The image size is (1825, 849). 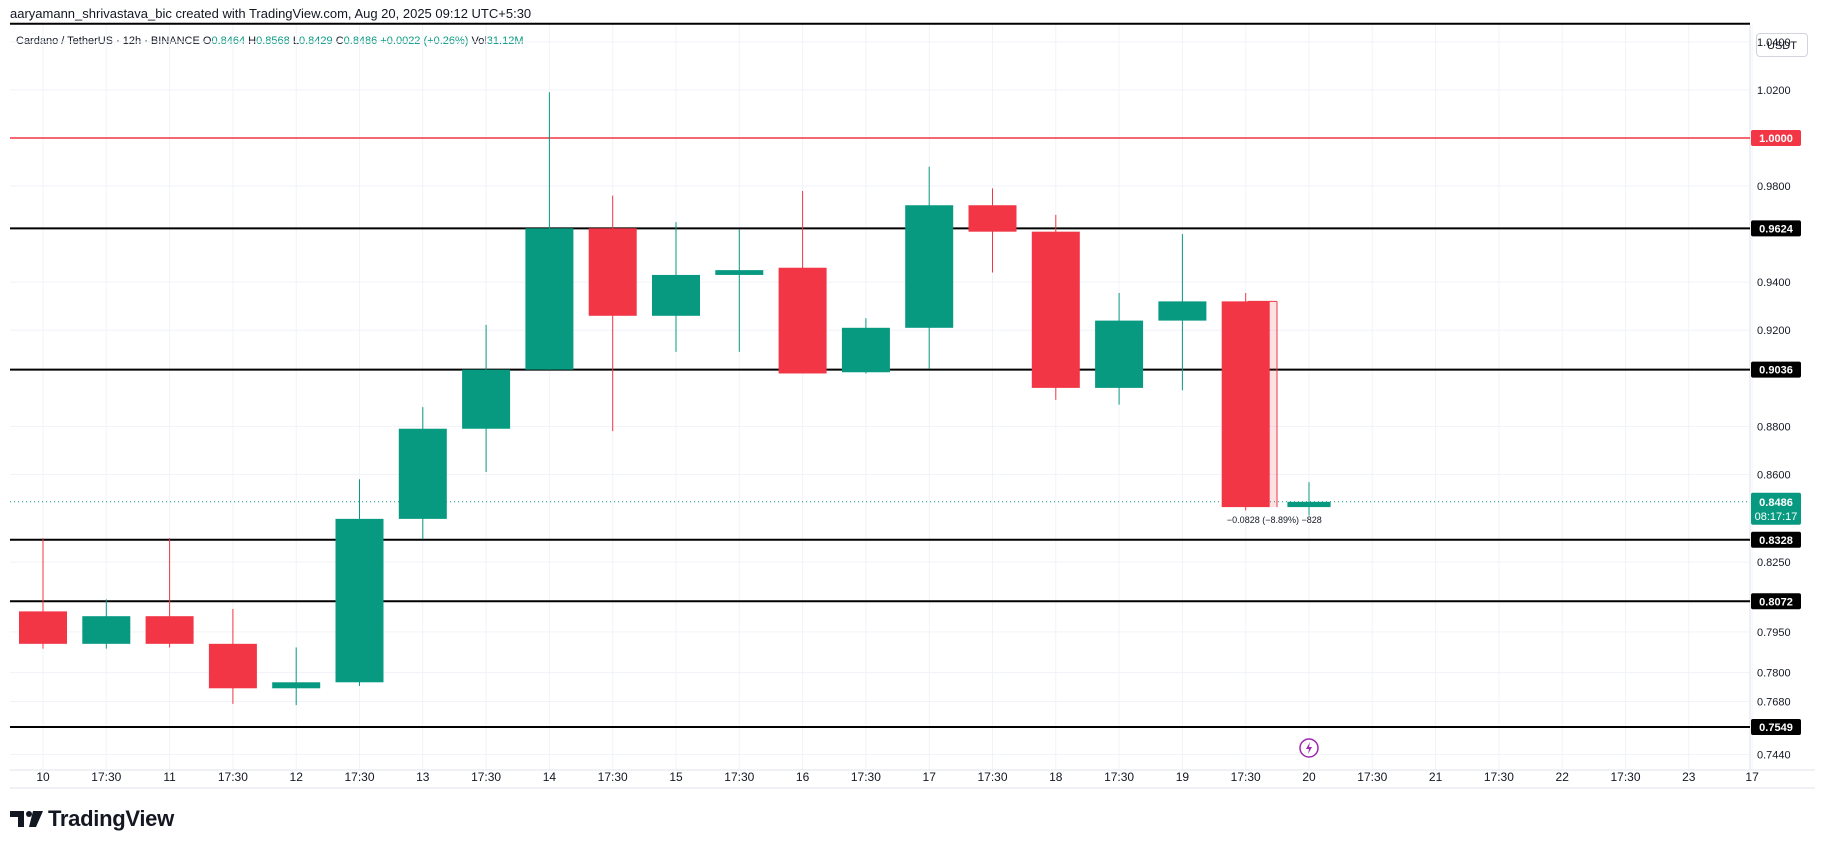 I want to click on price-tick-label: 0.7440, so click(x=1774, y=755).